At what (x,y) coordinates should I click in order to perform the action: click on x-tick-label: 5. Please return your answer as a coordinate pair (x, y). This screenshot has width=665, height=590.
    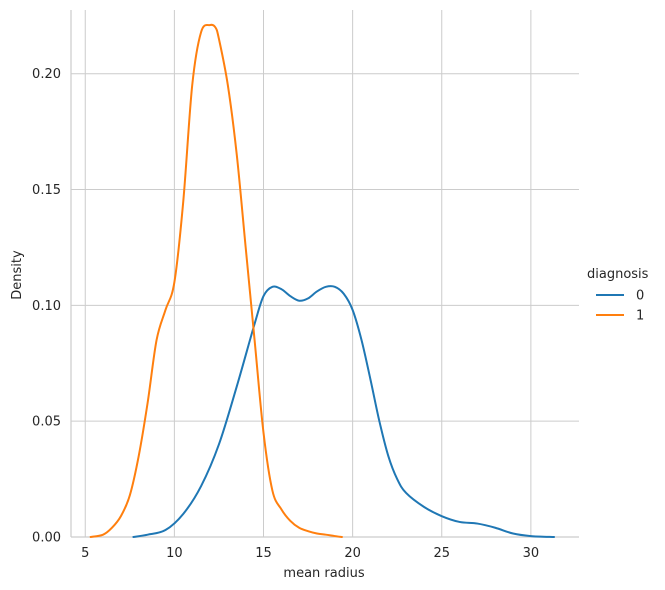
    Looking at the image, I should click on (85, 553).